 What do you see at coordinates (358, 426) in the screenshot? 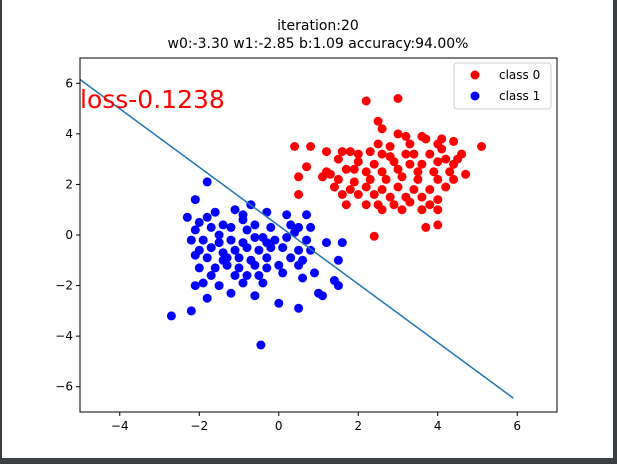
I see `x-tick-label: 2` at bounding box center [358, 426].